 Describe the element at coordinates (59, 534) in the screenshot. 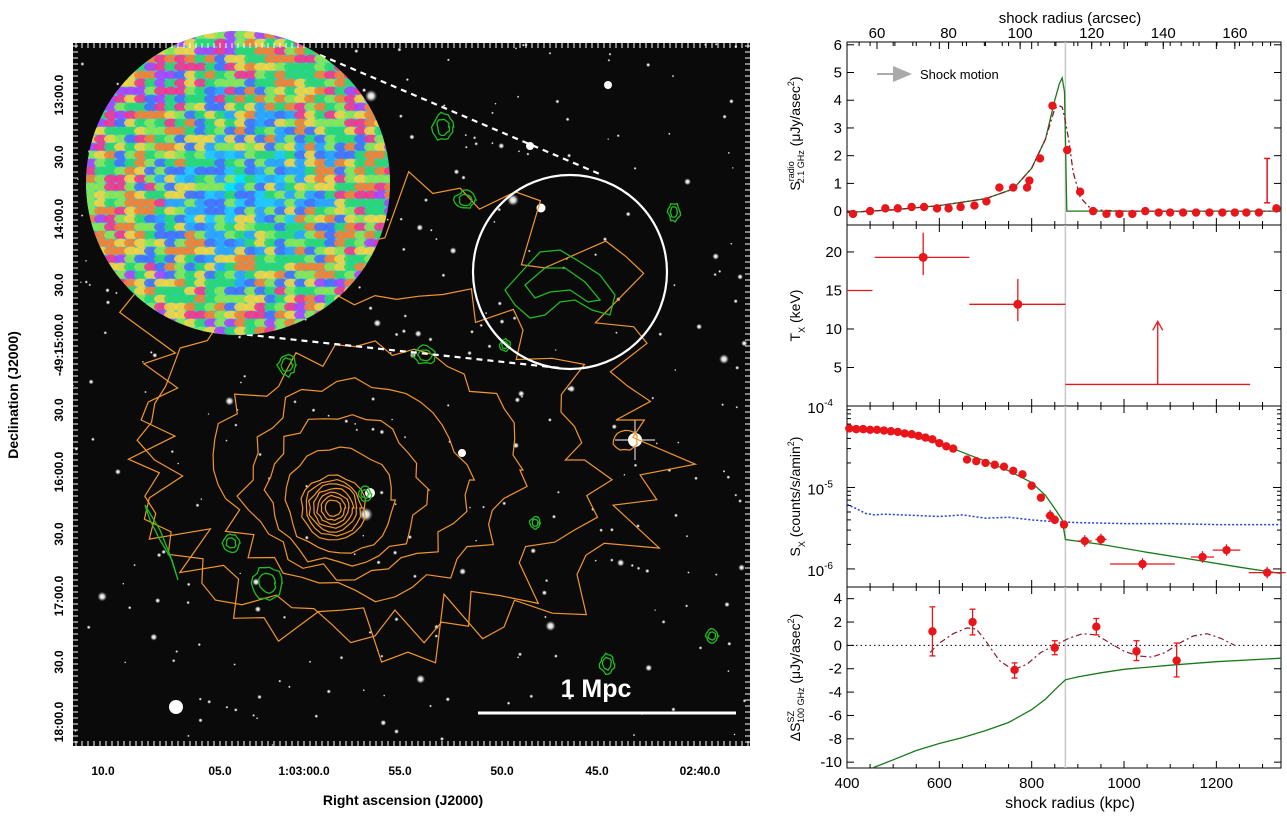

I see `dec-tick-label: 30.0` at that location.